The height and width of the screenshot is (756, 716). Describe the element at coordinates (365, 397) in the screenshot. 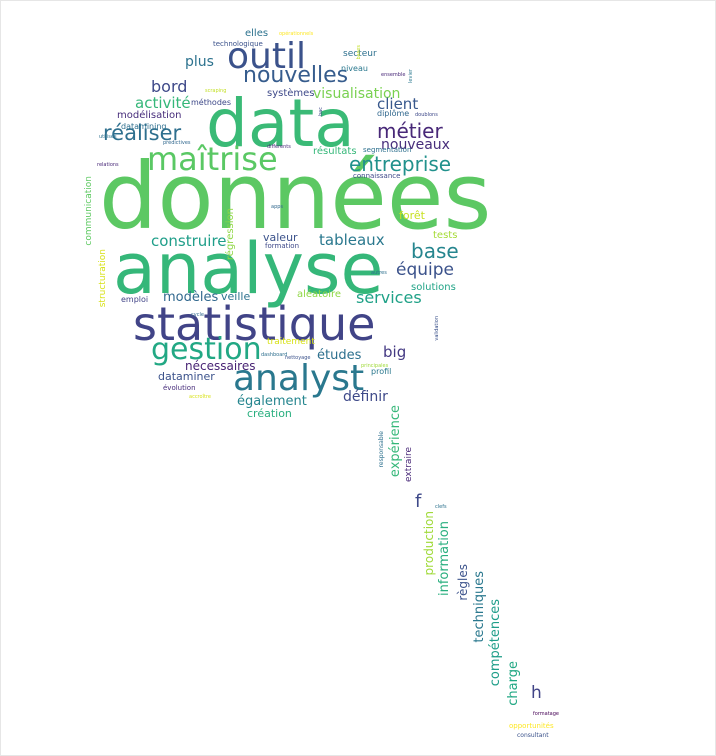

I see `word: définir` at that location.